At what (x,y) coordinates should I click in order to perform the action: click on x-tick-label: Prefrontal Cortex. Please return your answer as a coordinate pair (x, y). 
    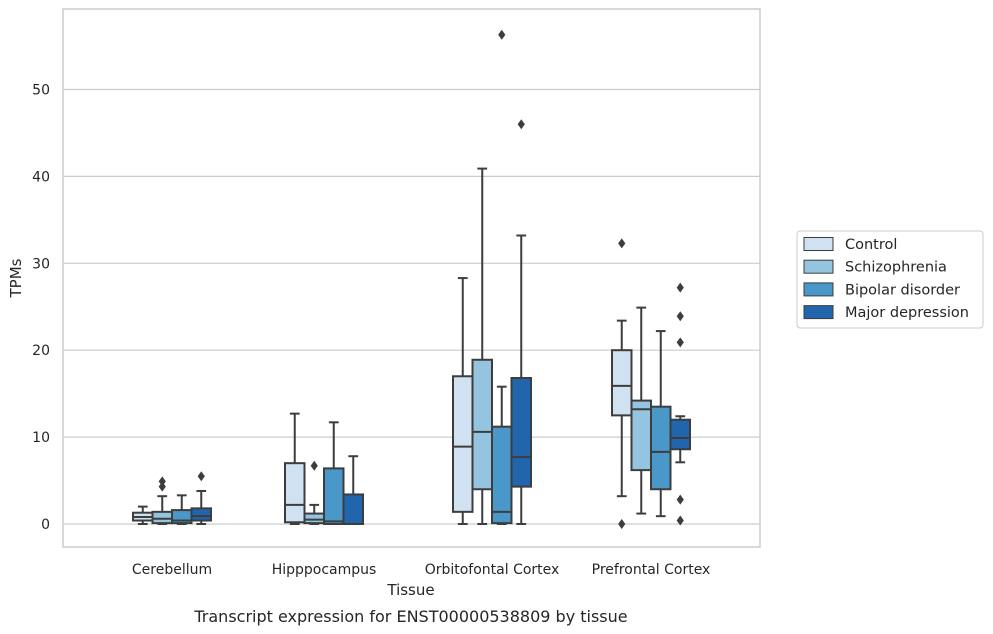
    Looking at the image, I should click on (651, 570).